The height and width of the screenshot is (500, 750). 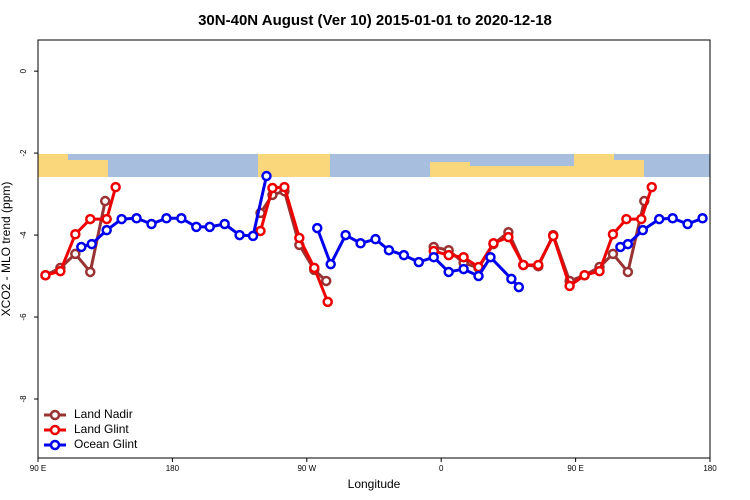 What do you see at coordinates (23, 70) in the screenshot?
I see `y-tick-label: 0` at bounding box center [23, 70].